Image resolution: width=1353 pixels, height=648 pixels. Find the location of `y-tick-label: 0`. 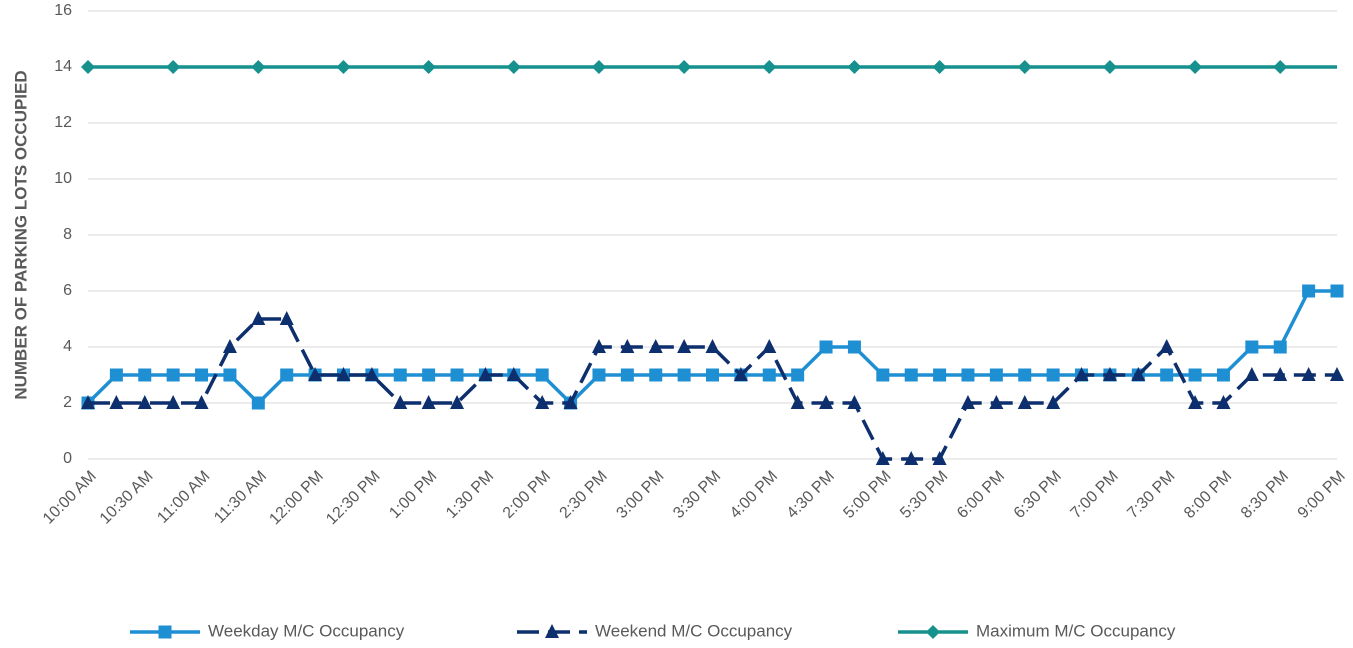

y-tick-label: 0 is located at coordinates (67, 458).